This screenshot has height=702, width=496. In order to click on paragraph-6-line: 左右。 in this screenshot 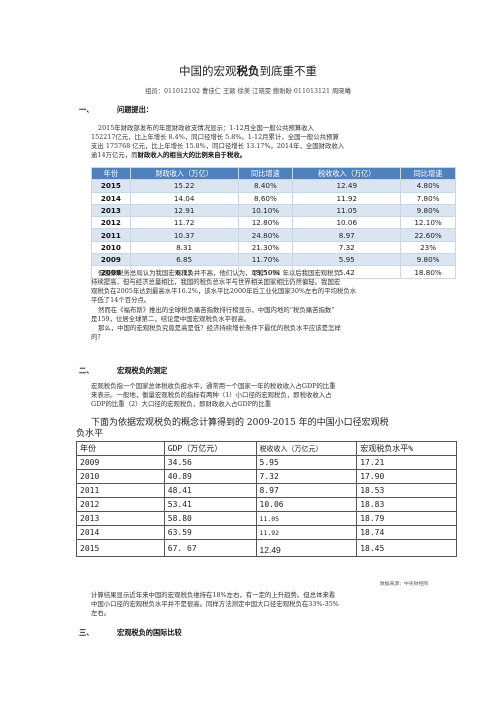, I will do `click(101, 613)`.